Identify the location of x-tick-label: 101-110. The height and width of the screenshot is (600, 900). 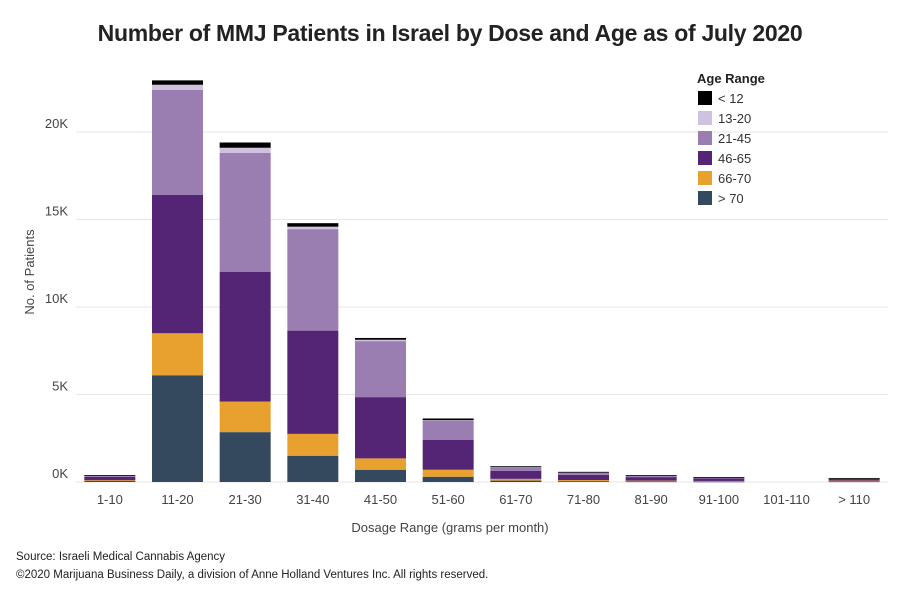
(786, 499).